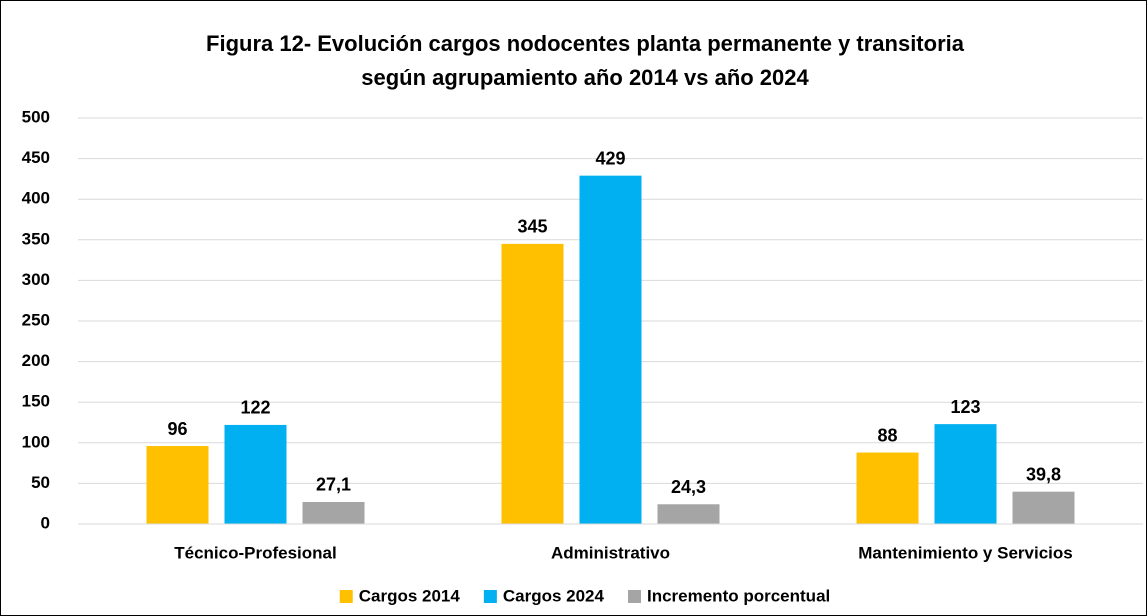  Describe the element at coordinates (36, 238) in the screenshot. I see `y-tick-label: 350` at that location.